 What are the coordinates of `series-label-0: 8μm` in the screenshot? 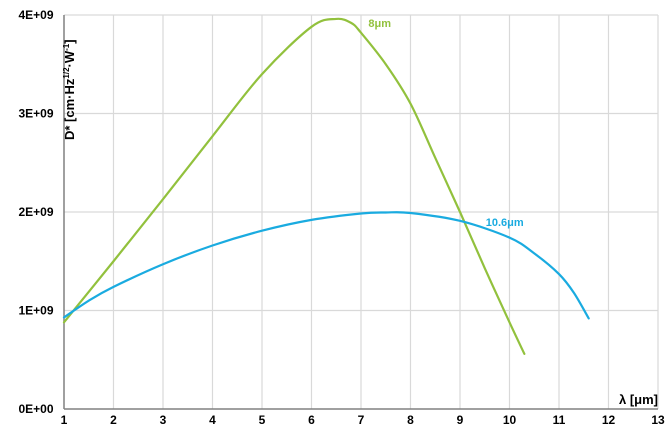 It's located at (379, 24).